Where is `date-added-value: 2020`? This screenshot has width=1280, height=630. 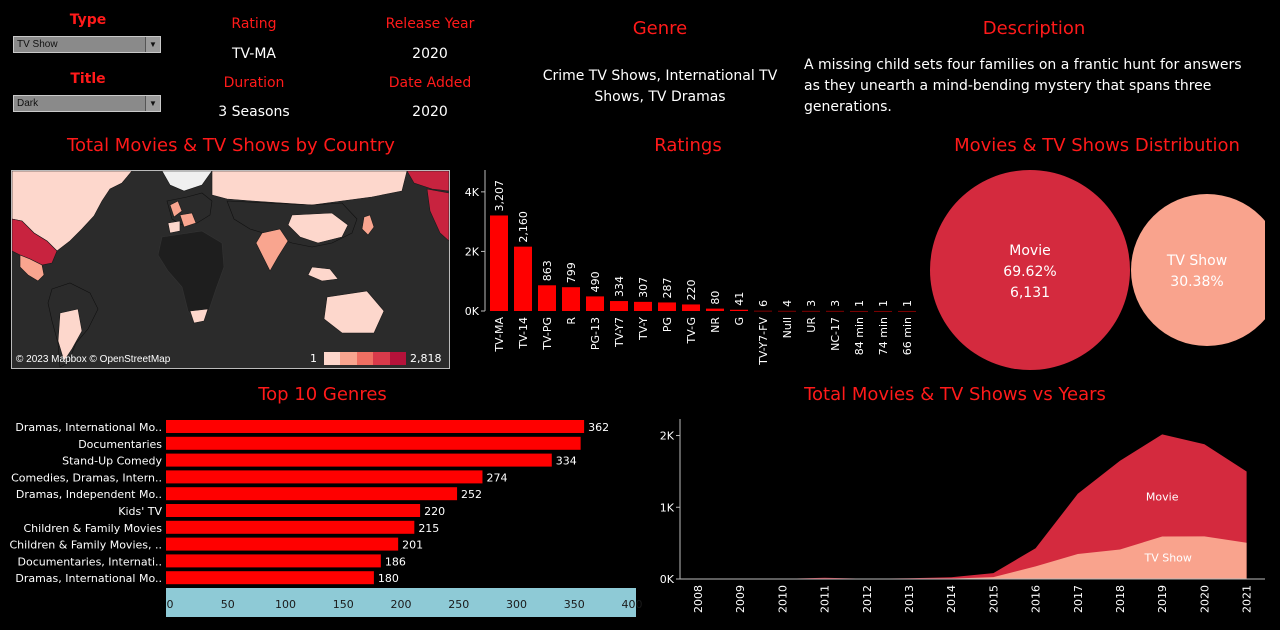
date-added-value: 2020 is located at coordinates (430, 112).